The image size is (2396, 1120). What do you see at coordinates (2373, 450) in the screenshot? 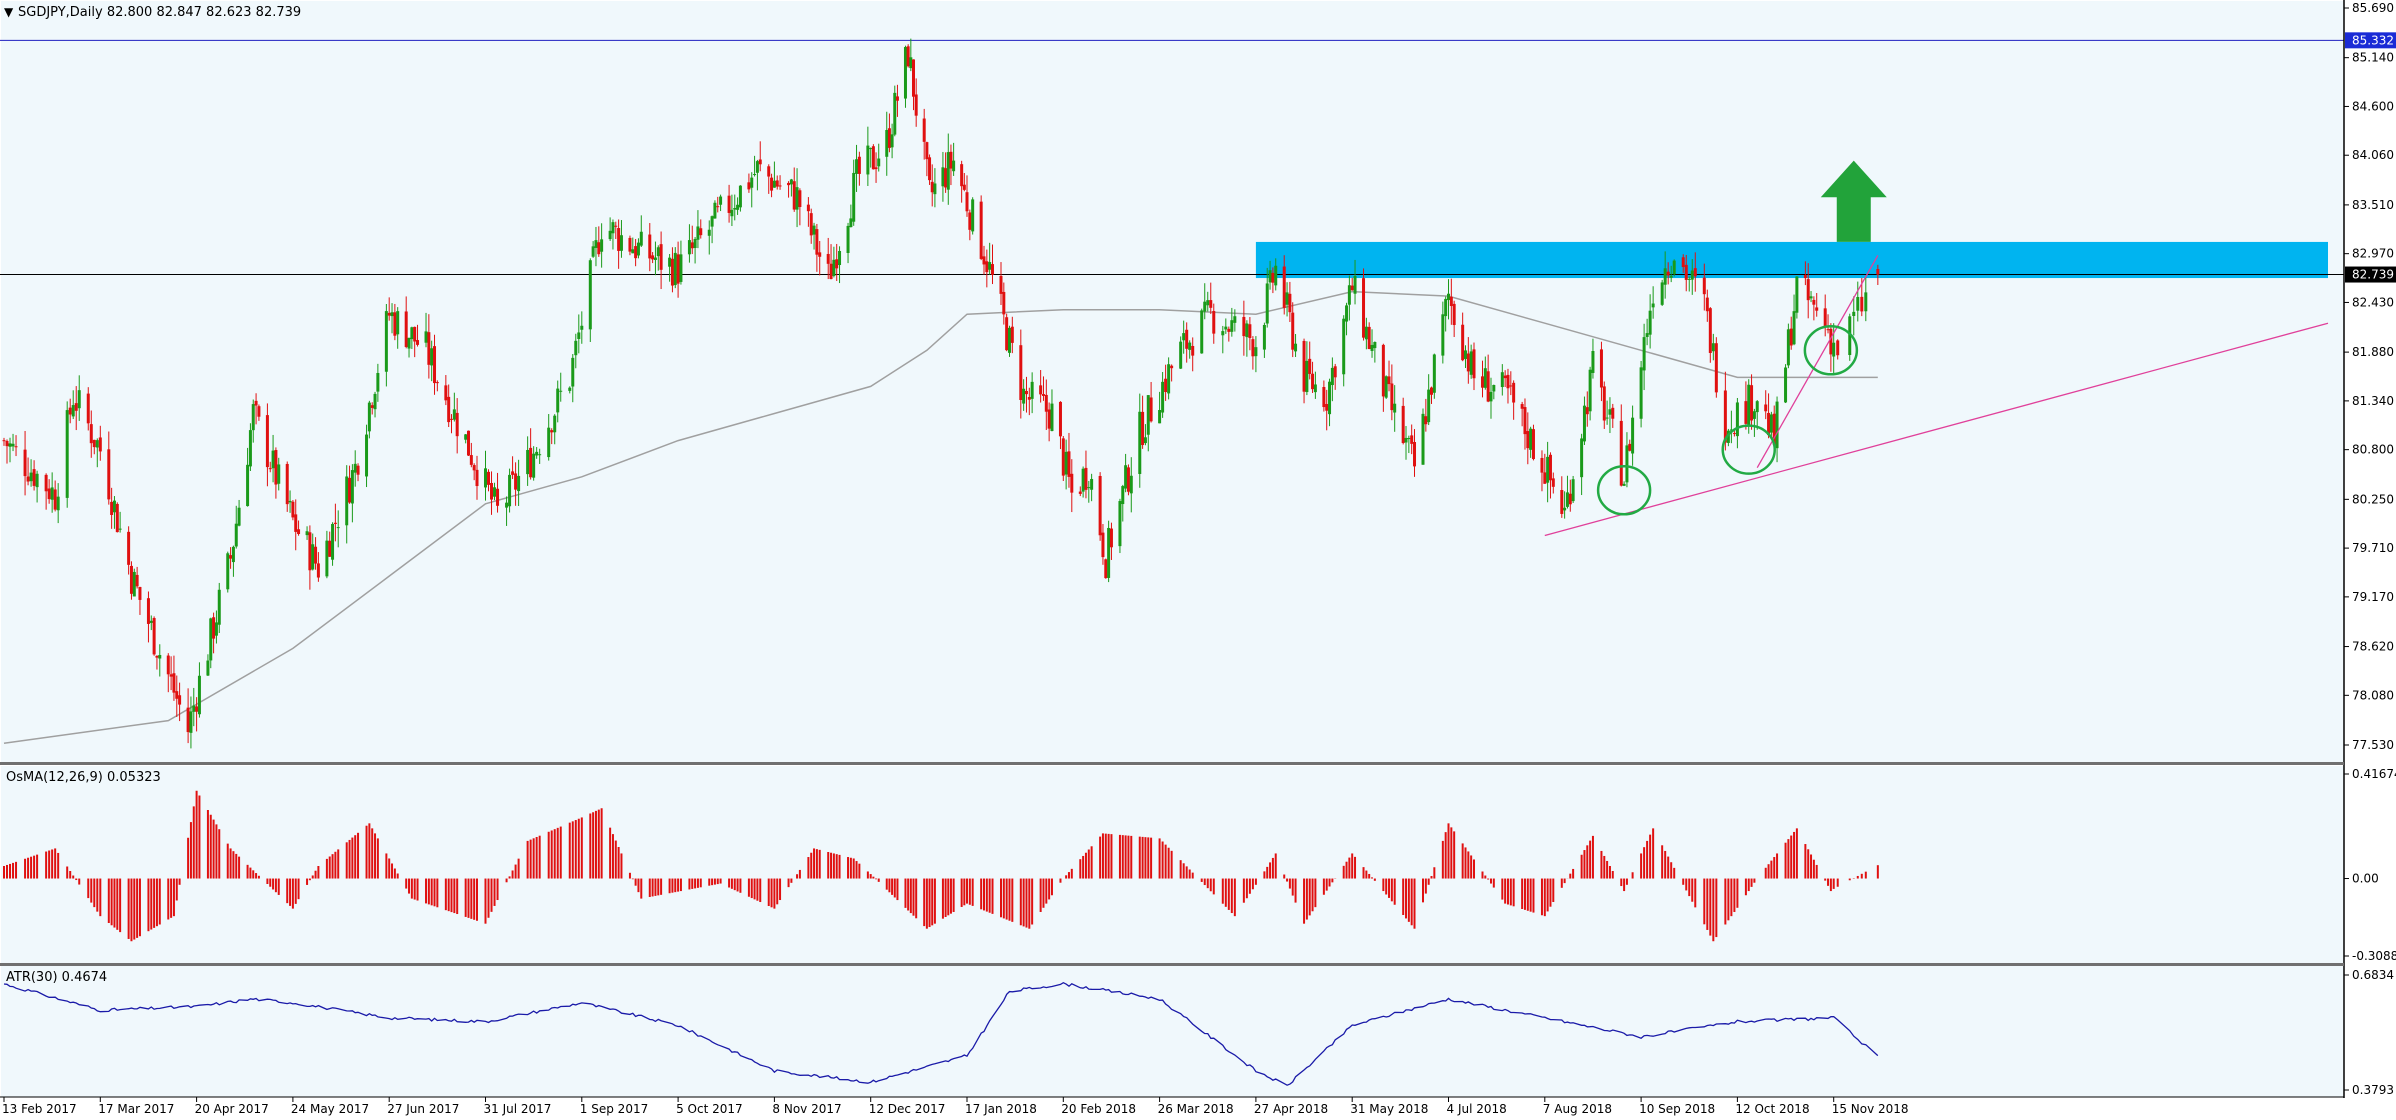
I see `price-tick-label: 80.800` at bounding box center [2373, 450].